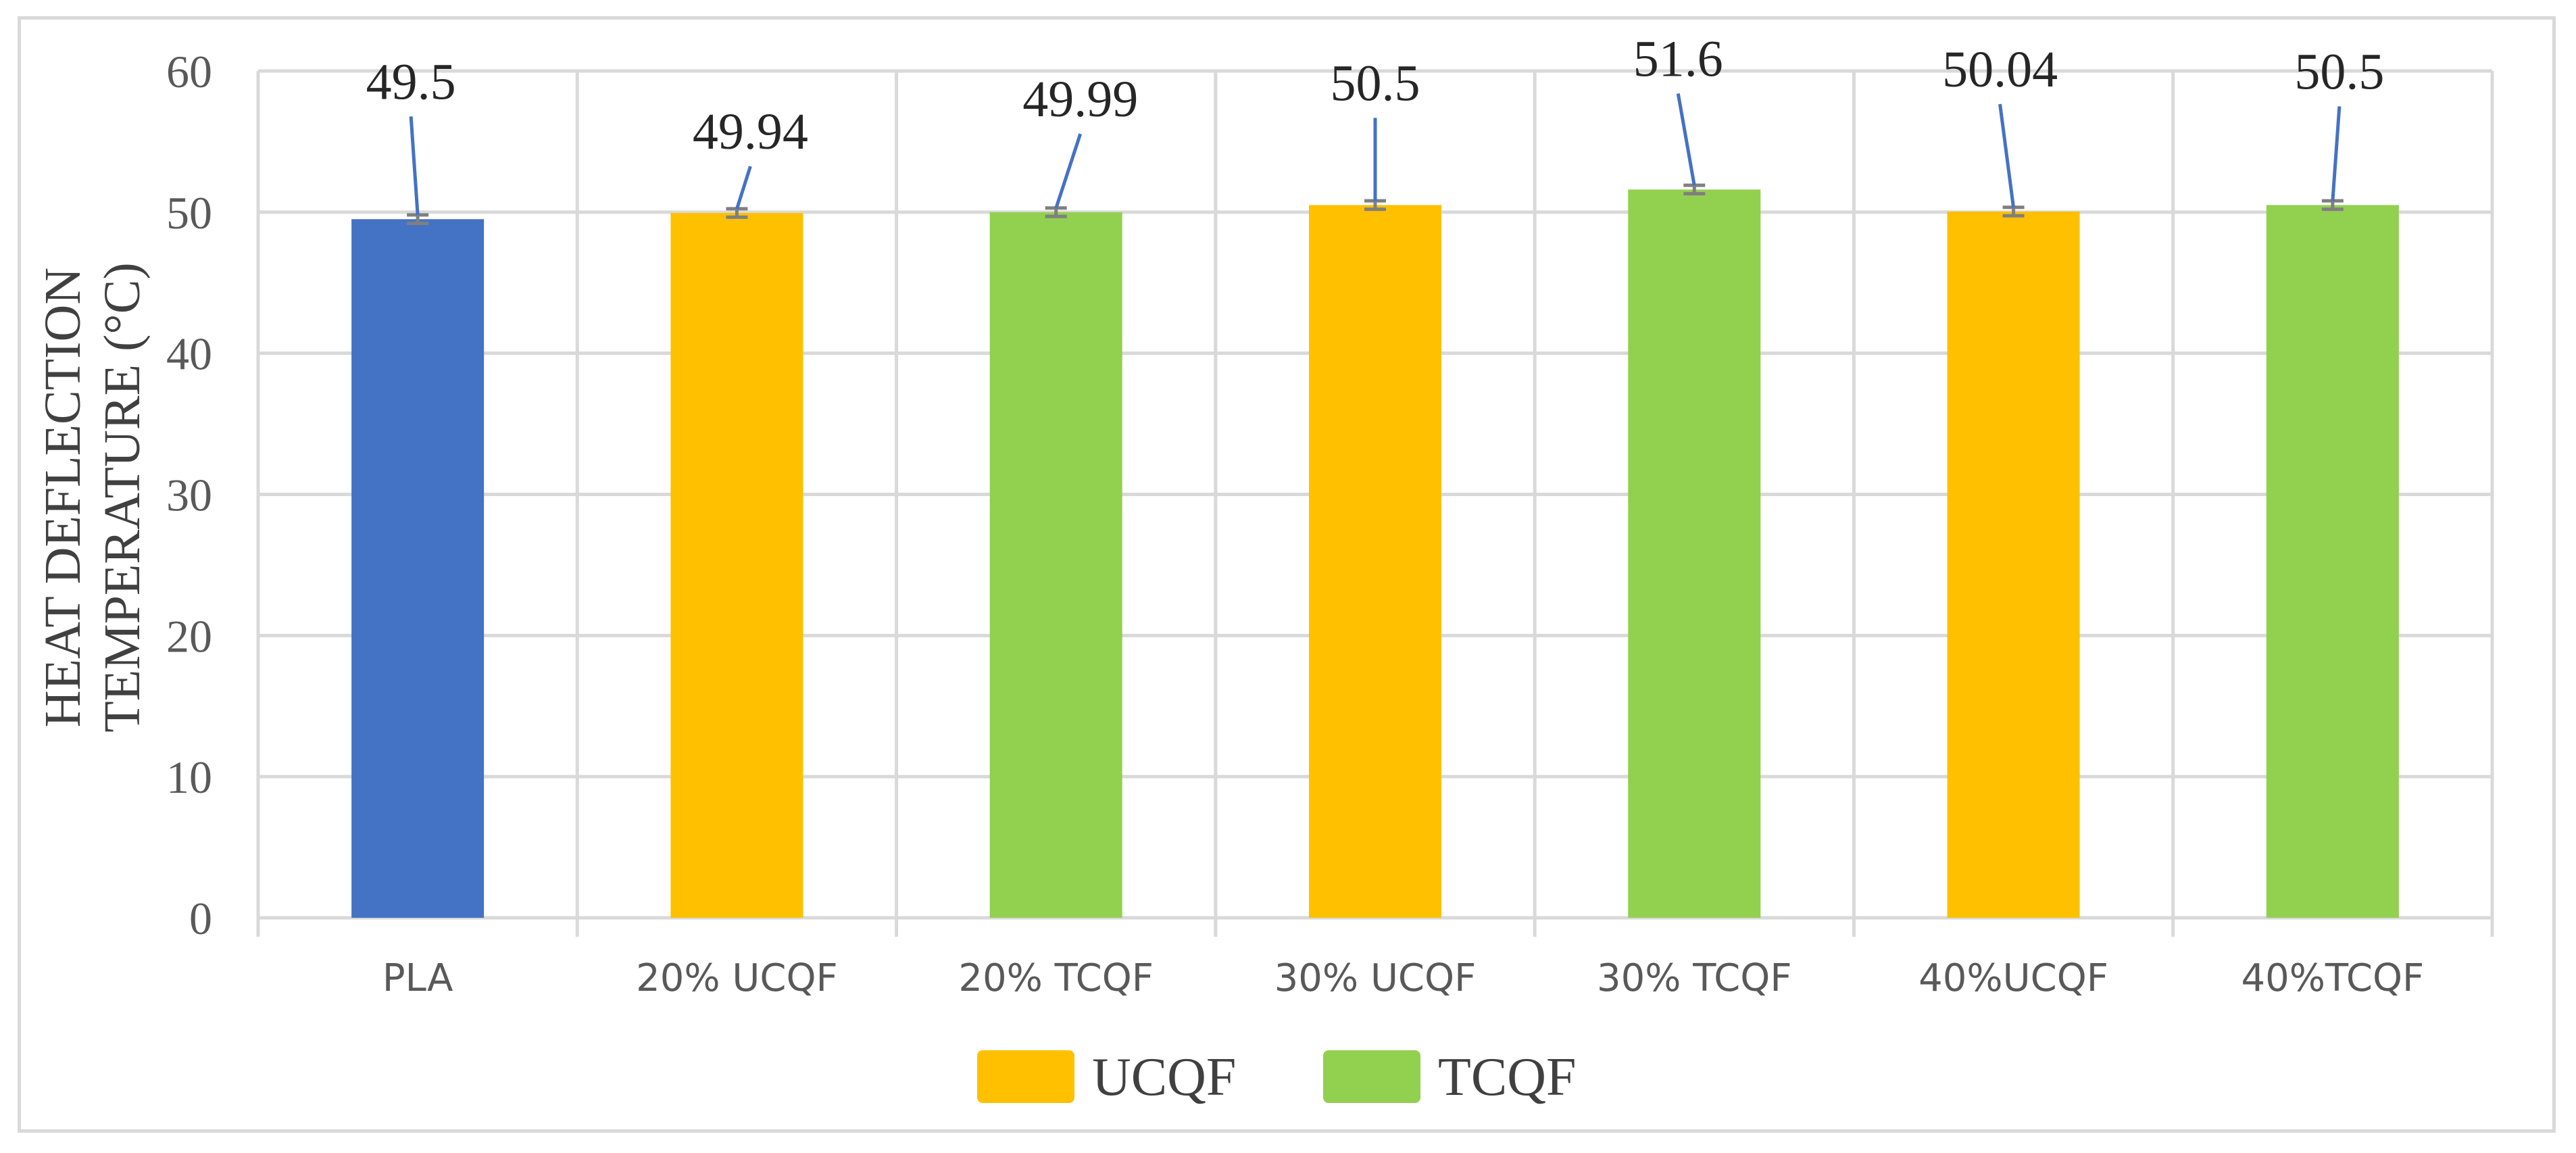  I want to click on y-tick-label: 50, so click(189, 213).